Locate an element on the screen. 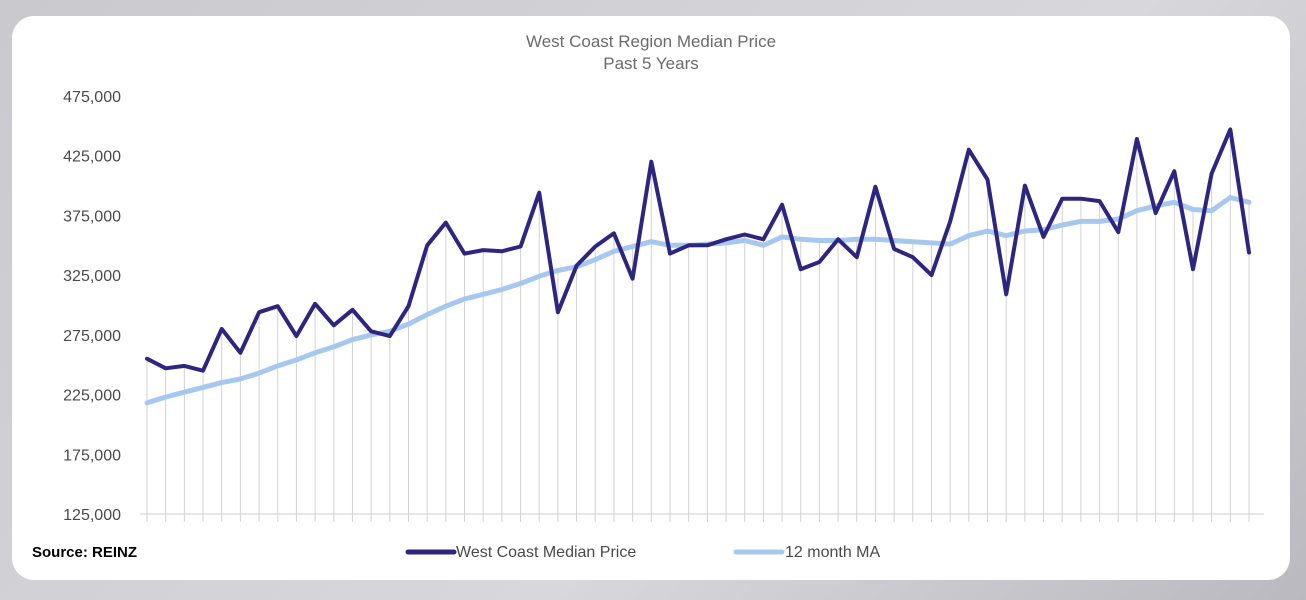 This screenshot has width=1306, height=600. y-tick-label: 425,000 is located at coordinates (92, 157).